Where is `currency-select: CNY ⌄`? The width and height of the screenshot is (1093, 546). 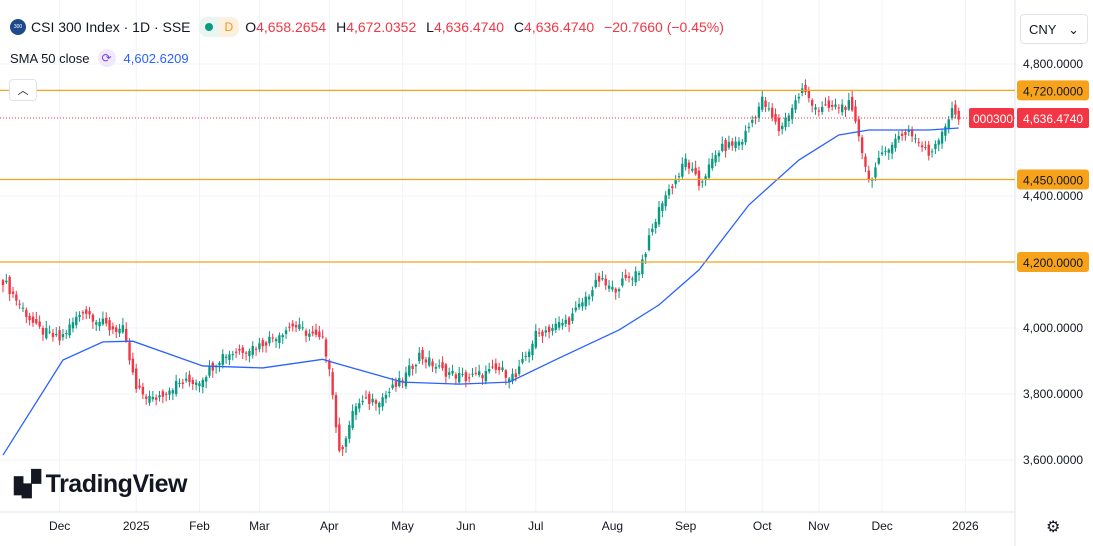 currency-select: CNY ⌄ is located at coordinates (1054, 29).